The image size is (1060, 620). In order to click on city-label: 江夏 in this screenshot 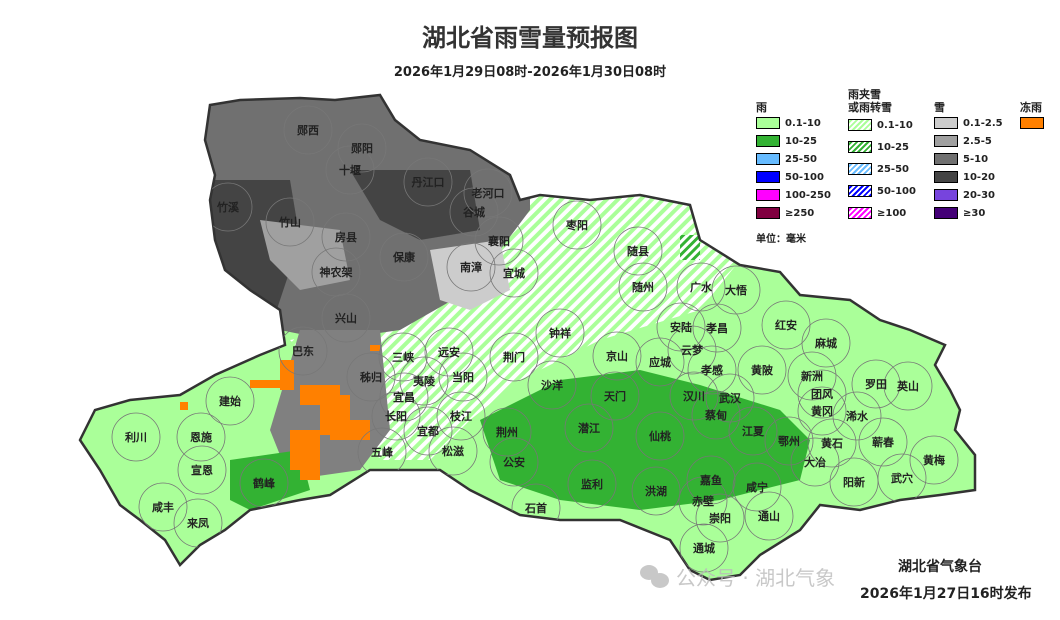, I will do `click(753, 431)`.